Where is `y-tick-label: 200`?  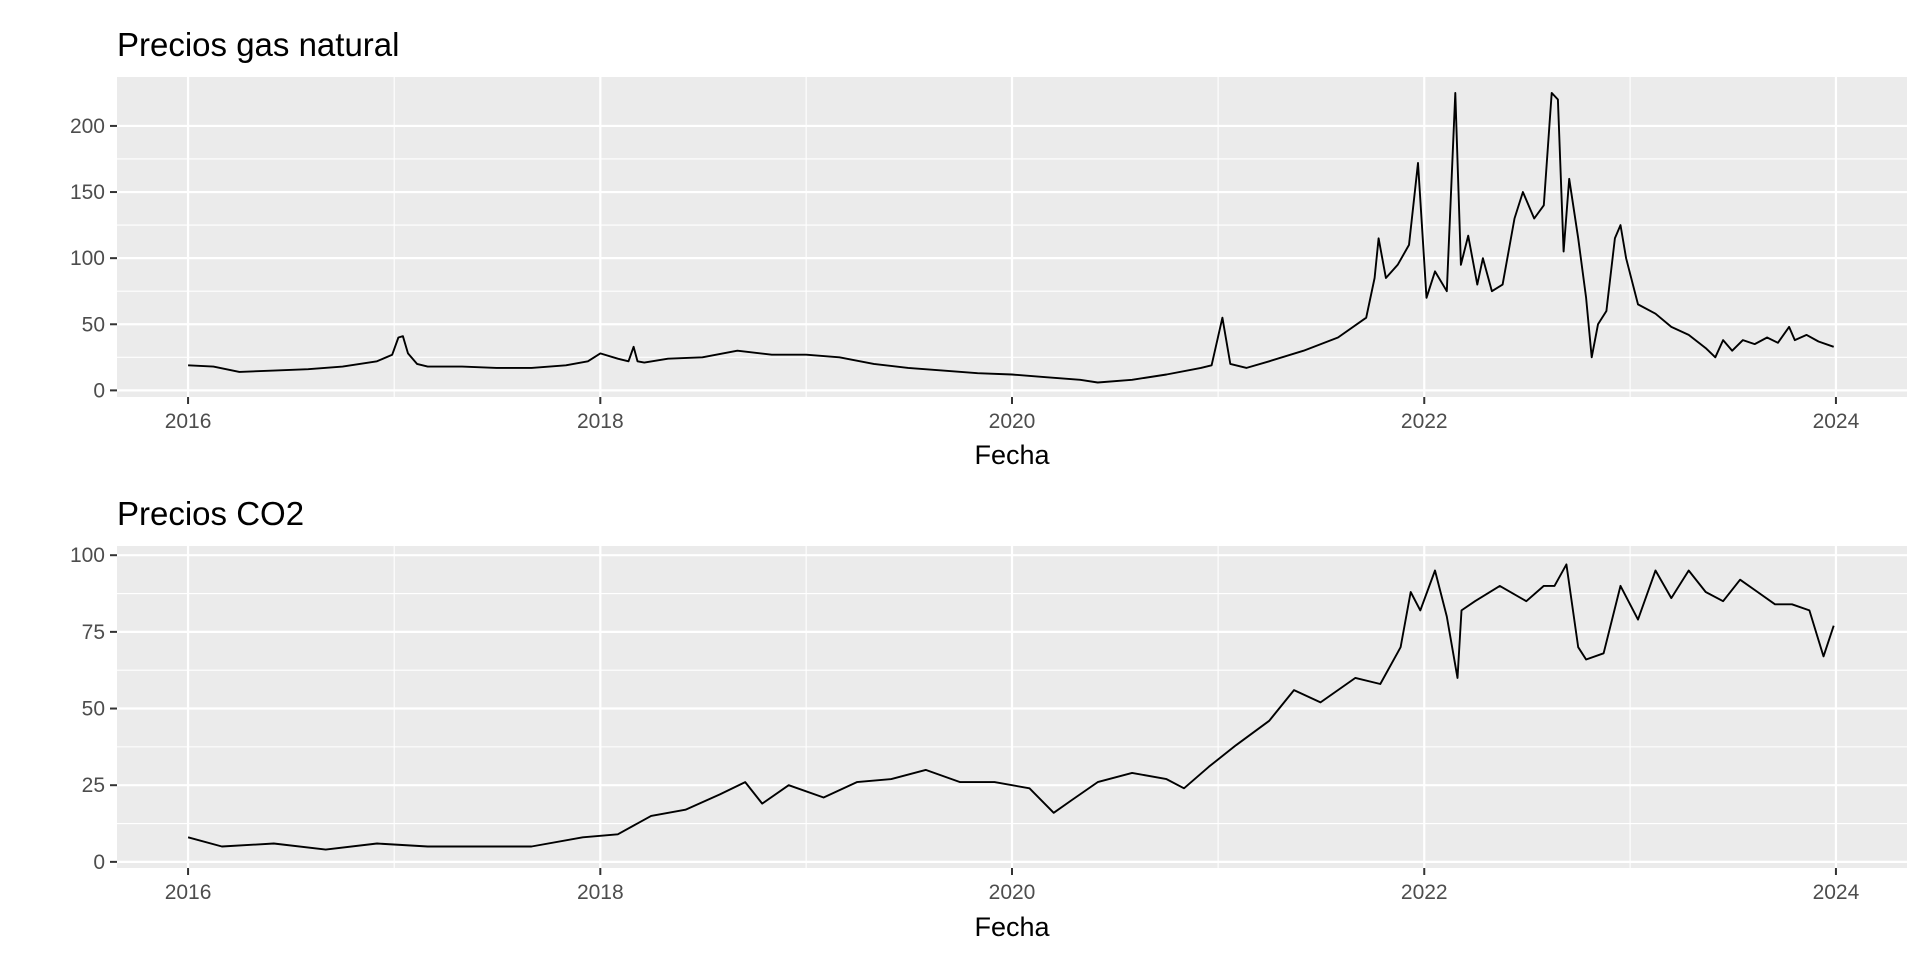
y-tick-label: 200 is located at coordinates (87, 126).